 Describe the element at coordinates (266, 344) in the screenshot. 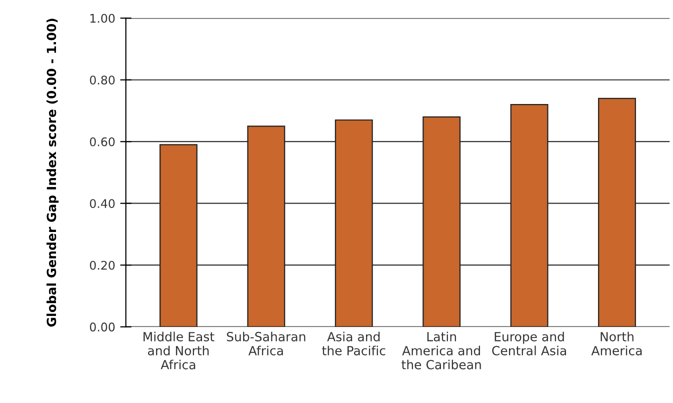

I see `x-tick-label: Sub-Saharan Africa` at that location.